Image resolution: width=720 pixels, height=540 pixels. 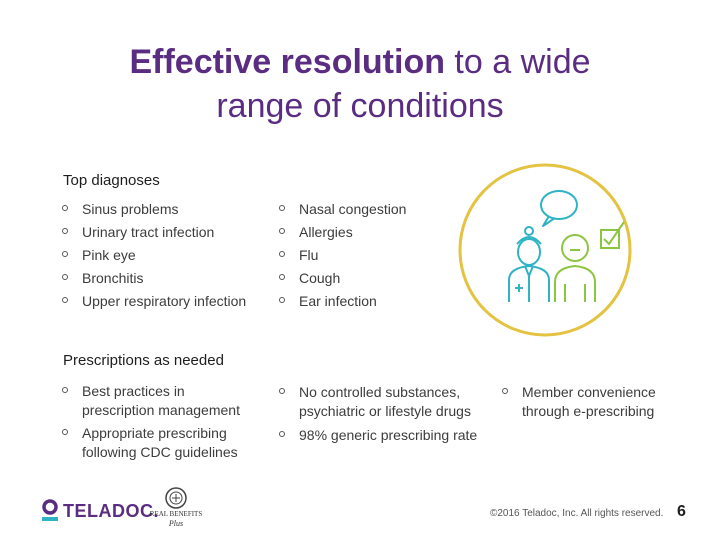 I want to click on top-diagnoses-heading: Top diagnoses, so click(x=111, y=180).